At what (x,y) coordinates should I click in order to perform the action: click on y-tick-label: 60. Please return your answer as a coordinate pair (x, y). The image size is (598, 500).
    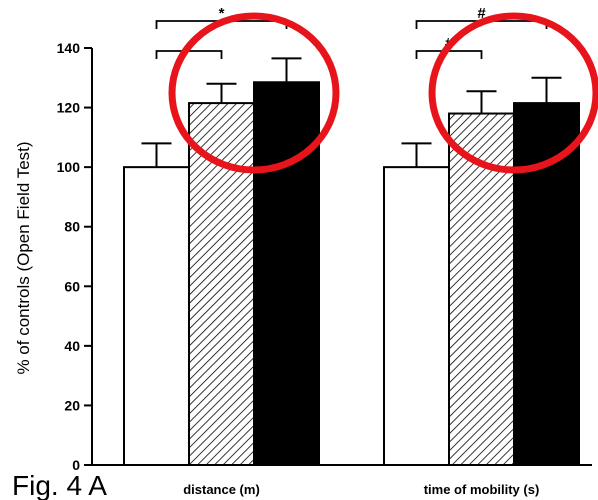
    Looking at the image, I should click on (72, 286).